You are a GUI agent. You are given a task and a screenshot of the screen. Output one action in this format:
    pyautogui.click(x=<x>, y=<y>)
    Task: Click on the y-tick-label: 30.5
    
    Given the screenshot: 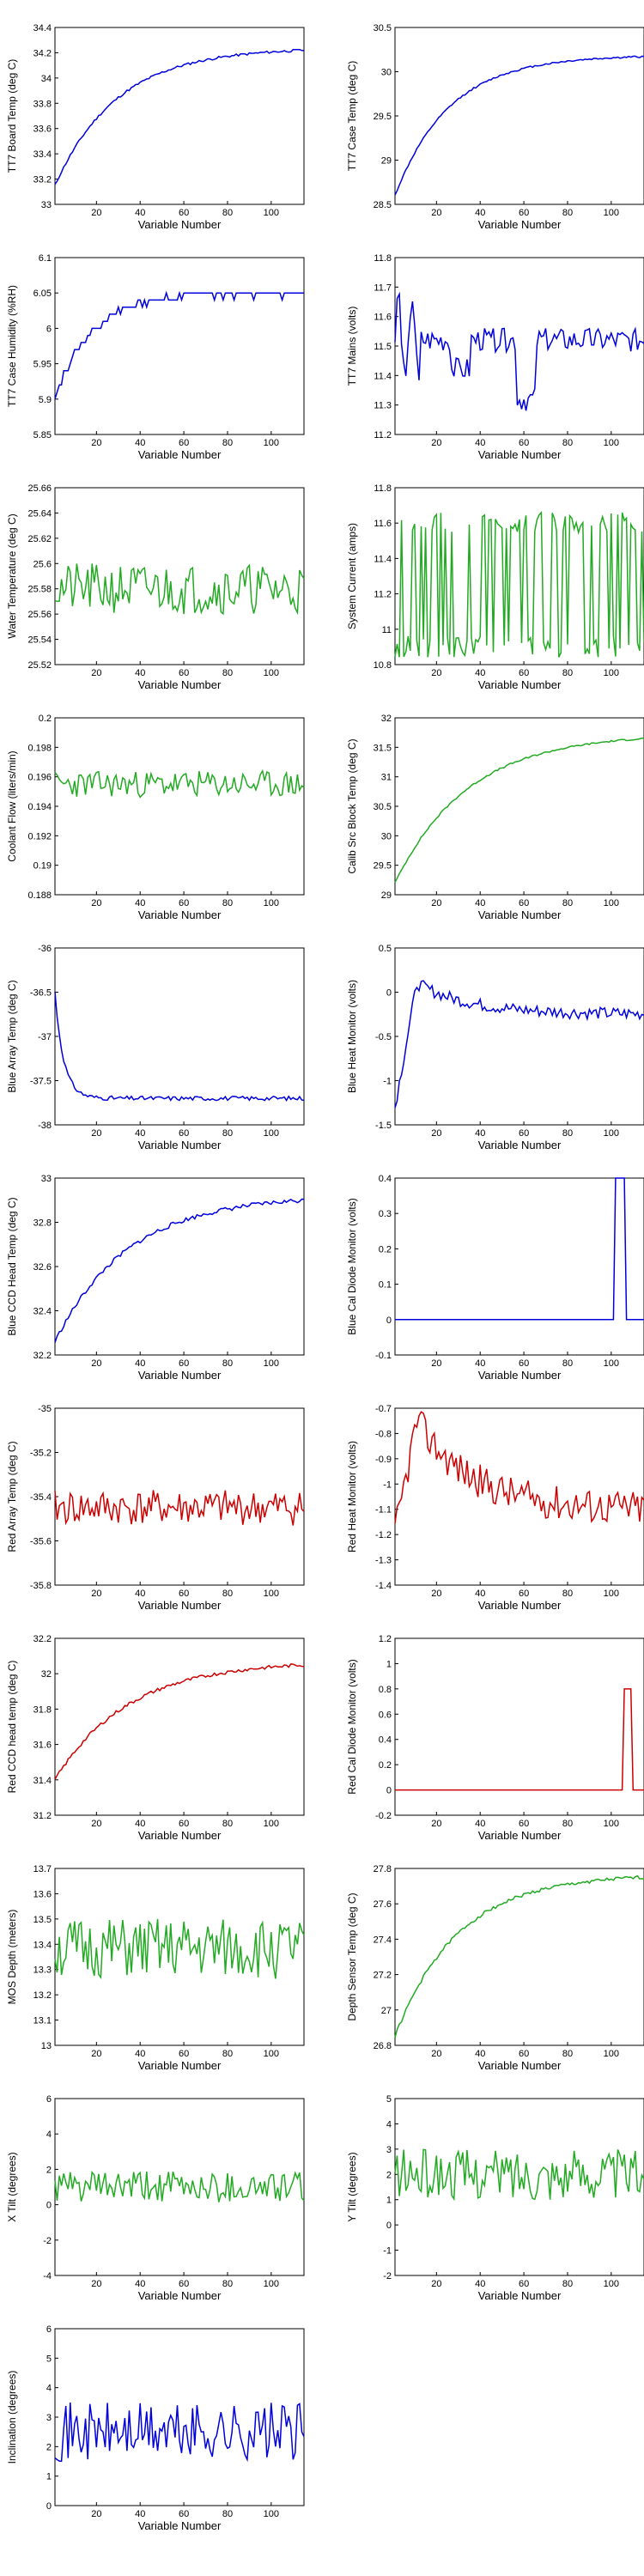 What is the action you would take?
    pyautogui.click(x=383, y=807)
    